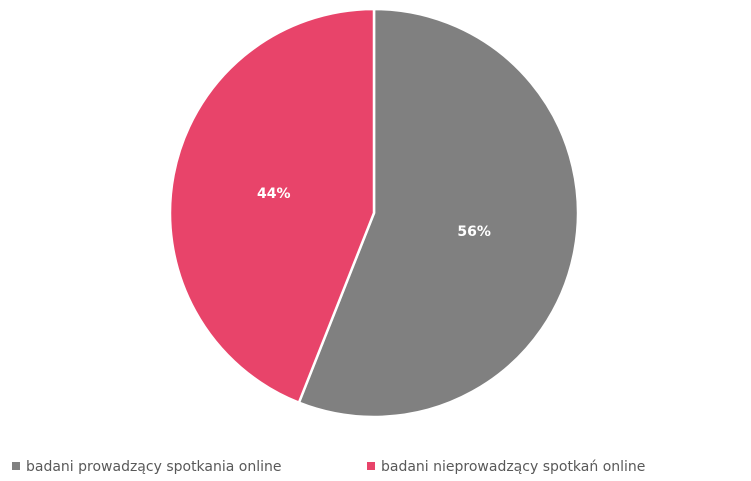 The height and width of the screenshot is (481, 751). What do you see at coordinates (474, 232) in the screenshot?
I see `data-label: 56%` at bounding box center [474, 232].